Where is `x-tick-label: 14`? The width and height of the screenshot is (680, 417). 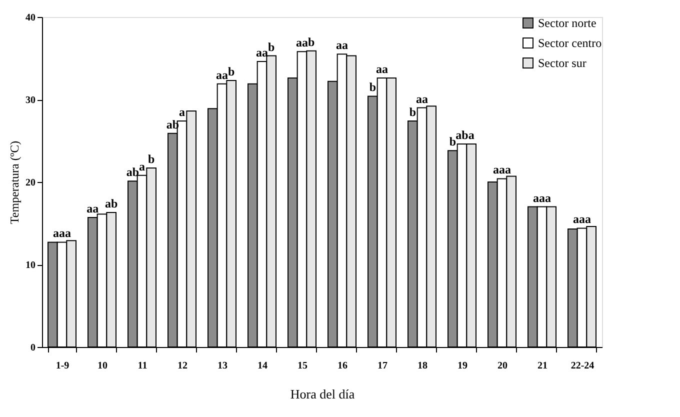 x-tick-label: 14 is located at coordinates (263, 366).